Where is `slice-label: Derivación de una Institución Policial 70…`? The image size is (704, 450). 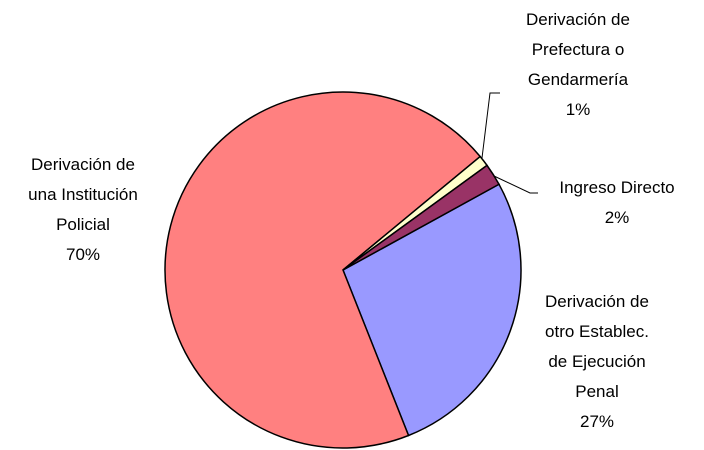 slice-label: Derivación de una Institución Policial 70… is located at coordinates (83, 210).